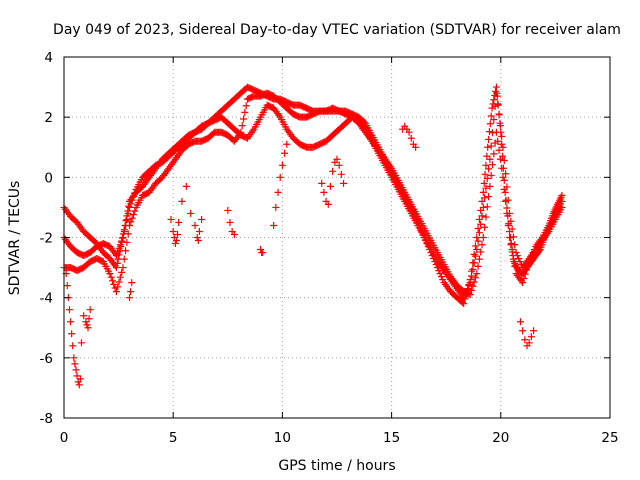 Image resolution: width=640 pixels, height=480 pixels. Describe the element at coordinates (46, 419) in the screenshot. I see `y-tick-label: -8` at that location.